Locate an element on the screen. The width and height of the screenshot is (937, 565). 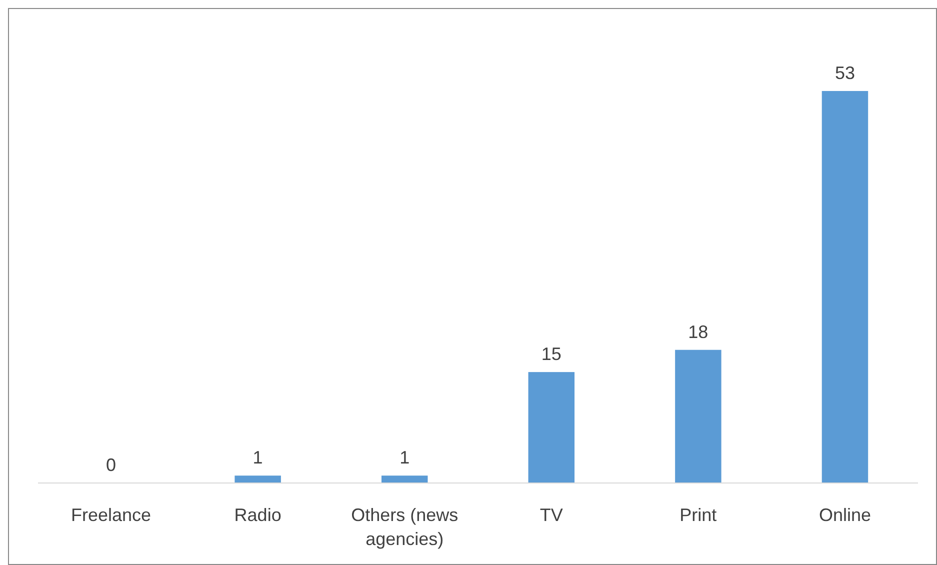
data-label: 18 is located at coordinates (698, 332).